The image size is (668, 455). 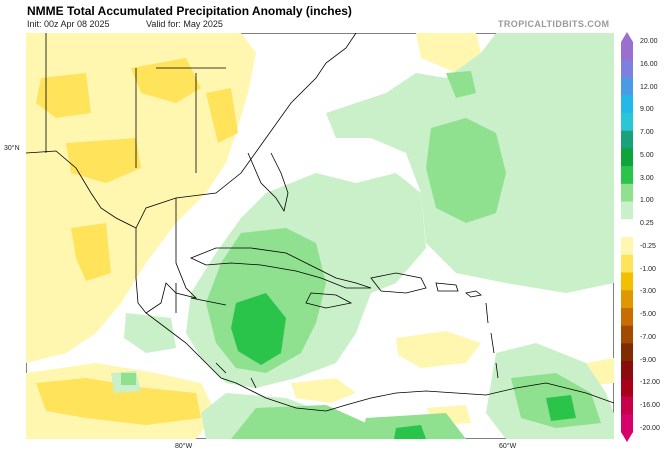 I want to click on lat-label-30n: 30°N, so click(x=12, y=148).